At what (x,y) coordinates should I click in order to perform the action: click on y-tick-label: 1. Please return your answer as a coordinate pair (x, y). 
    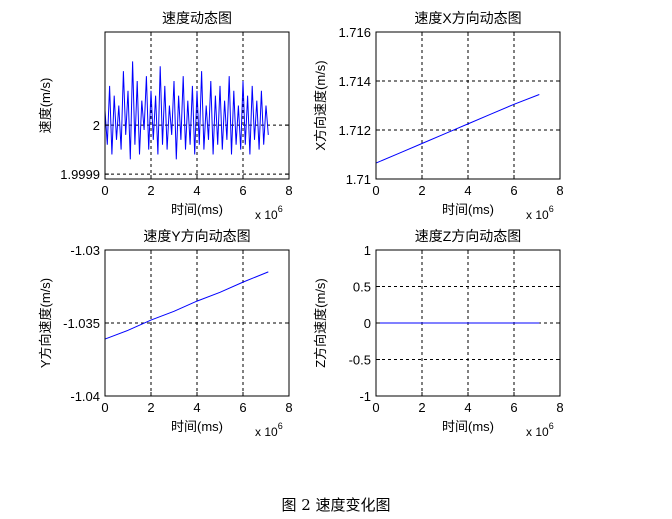
    Looking at the image, I should click on (367, 250).